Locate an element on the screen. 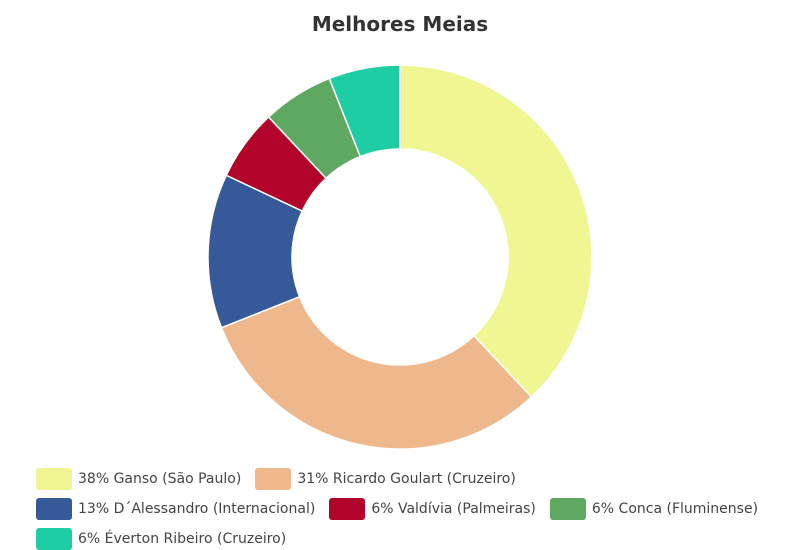  legend-label: 38% Ganso (São Paulo) is located at coordinates (160, 479).